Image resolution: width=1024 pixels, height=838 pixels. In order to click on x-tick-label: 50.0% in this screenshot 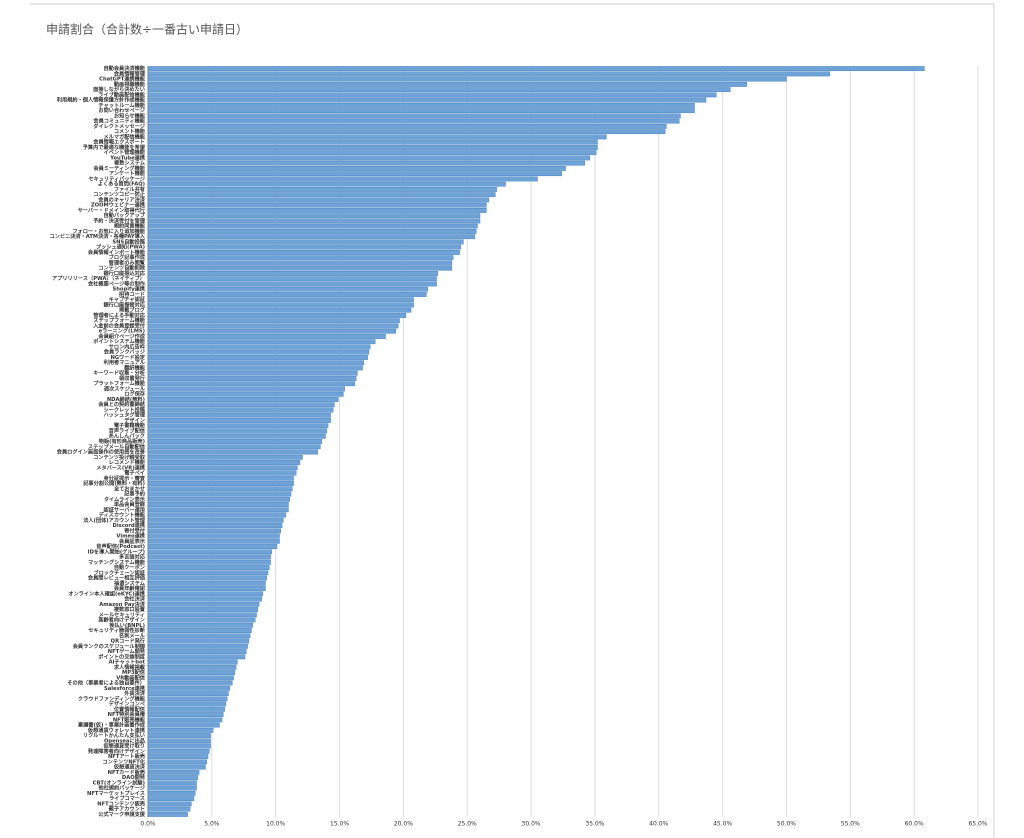, I will do `click(786, 824)`.